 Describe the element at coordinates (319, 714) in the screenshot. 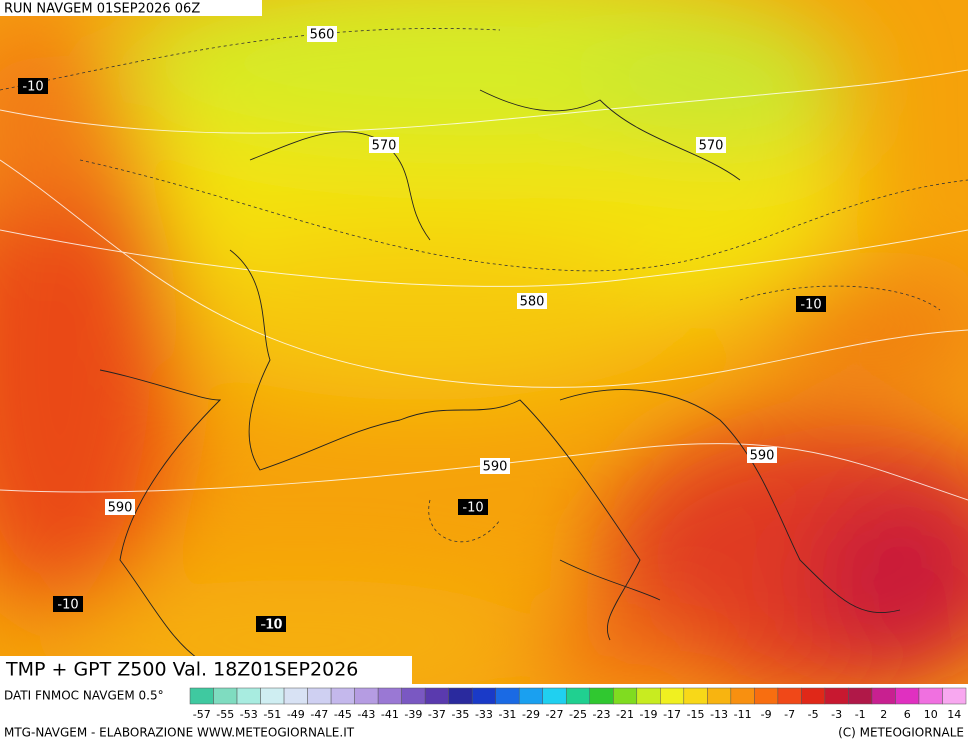

I see `legend-label: -47` at that location.